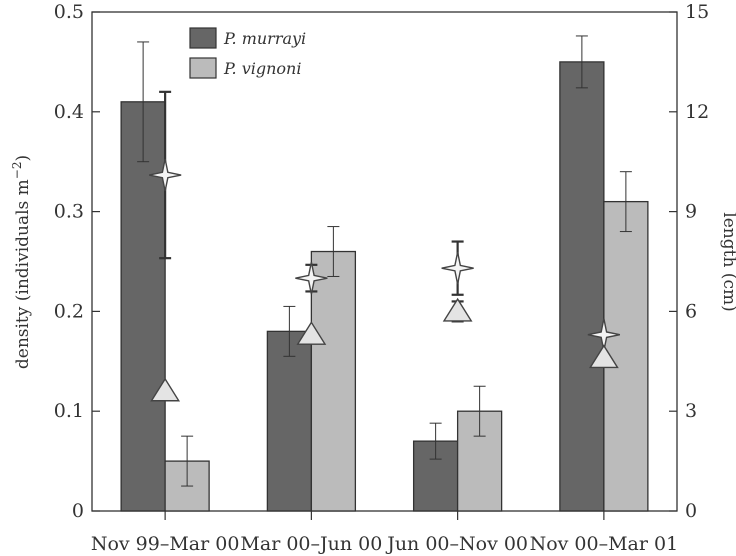  What do you see at coordinates (691, 411) in the screenshot?
I see `y2-tick-label-1: 3` at bounding box center [691, 411].